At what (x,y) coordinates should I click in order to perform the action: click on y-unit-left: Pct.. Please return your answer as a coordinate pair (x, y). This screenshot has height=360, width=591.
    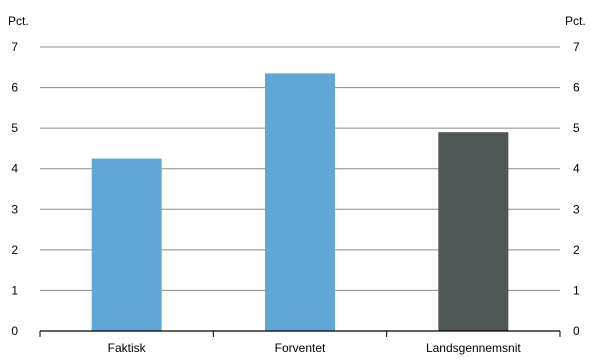
    Looking at the image, I should click on (18, 21).